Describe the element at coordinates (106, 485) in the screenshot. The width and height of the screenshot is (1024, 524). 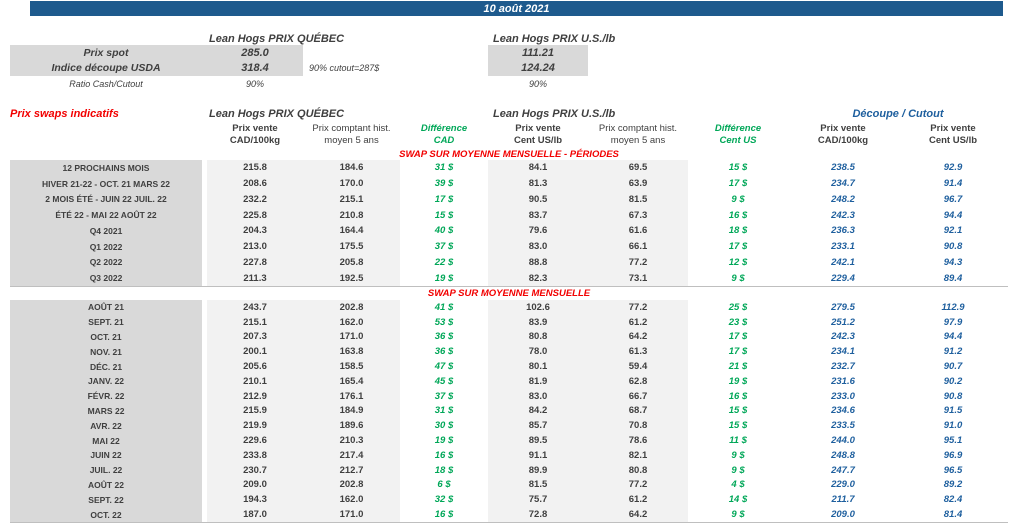
I see `cell-row-label: AOÛT 22` at that location.